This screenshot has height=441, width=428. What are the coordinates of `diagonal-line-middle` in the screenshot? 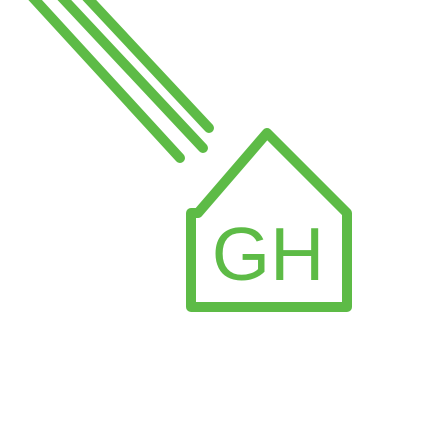 It's located at (132, 76).